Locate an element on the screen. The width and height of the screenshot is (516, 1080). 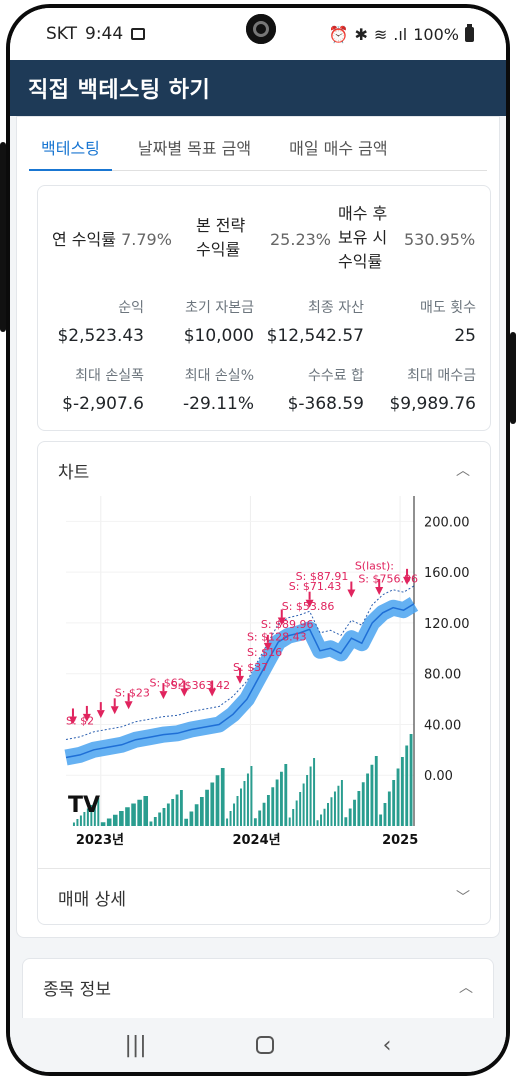
strategy-return-label-1: 본 전략 is located at coordinates (221, 225).